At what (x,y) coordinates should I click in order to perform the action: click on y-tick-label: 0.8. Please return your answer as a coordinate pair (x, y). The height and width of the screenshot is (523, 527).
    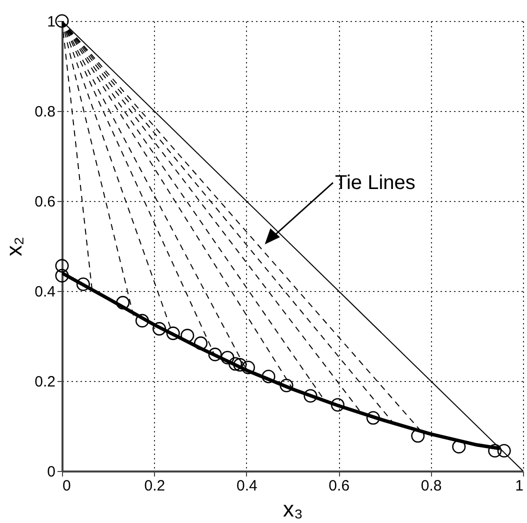
    Looking at the image, I should click on (45, 112).